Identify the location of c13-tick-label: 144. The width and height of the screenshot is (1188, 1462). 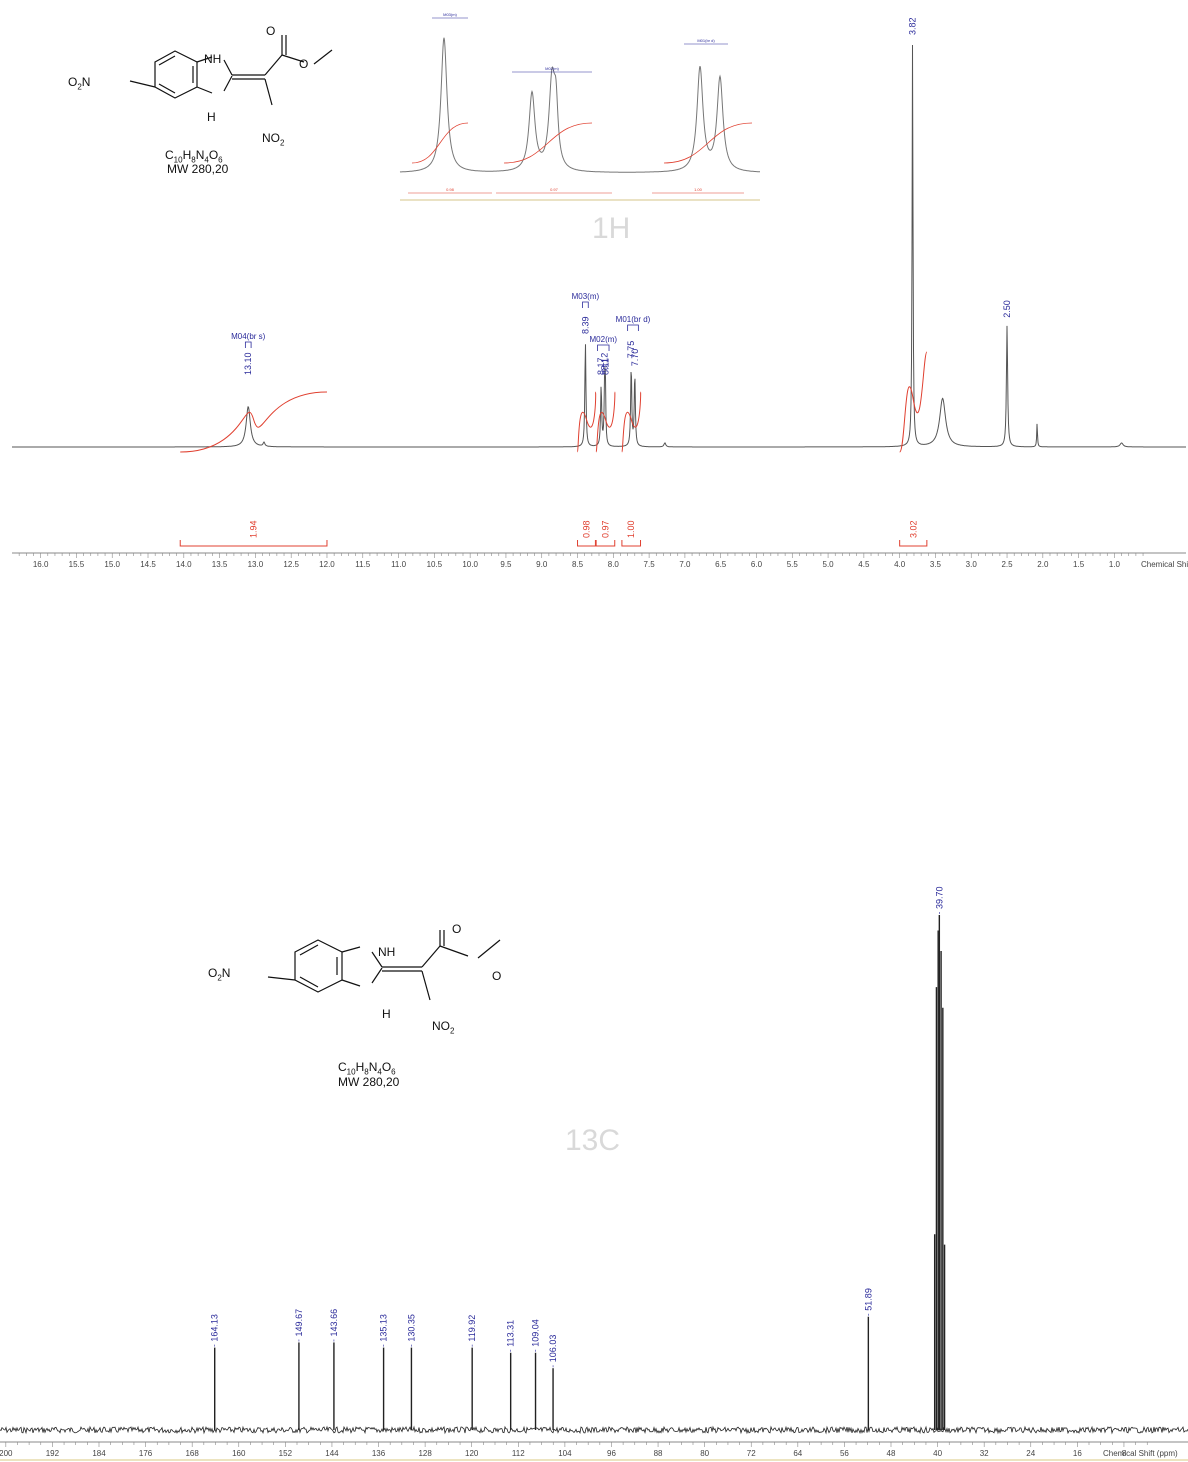
(332, 1453).